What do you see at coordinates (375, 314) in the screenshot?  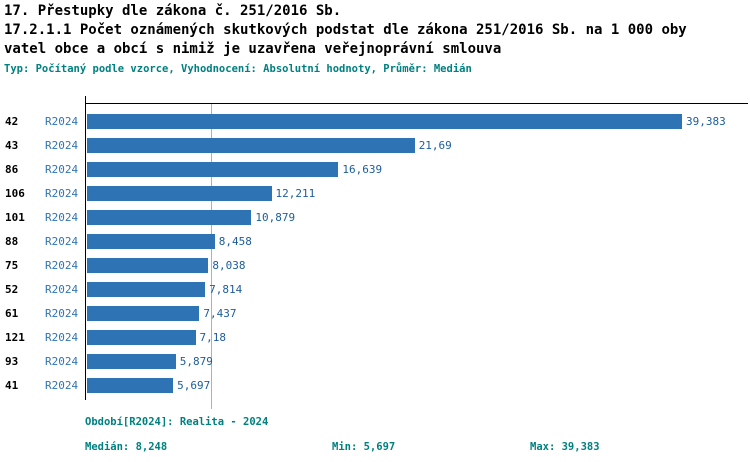 I see `chart-row: 61 R2024 7,437` at bounding box center [375, 314].